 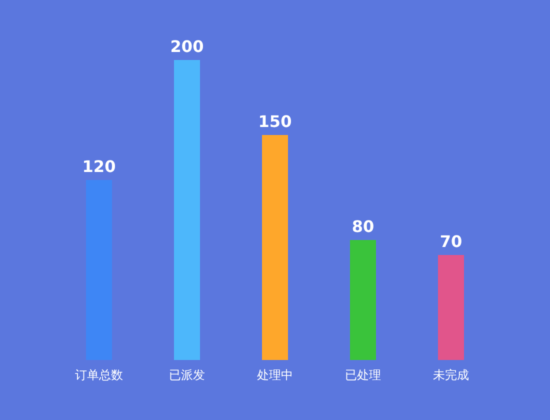 I want to click on x-tick-label: 已处理, so click(x=363, y=375).